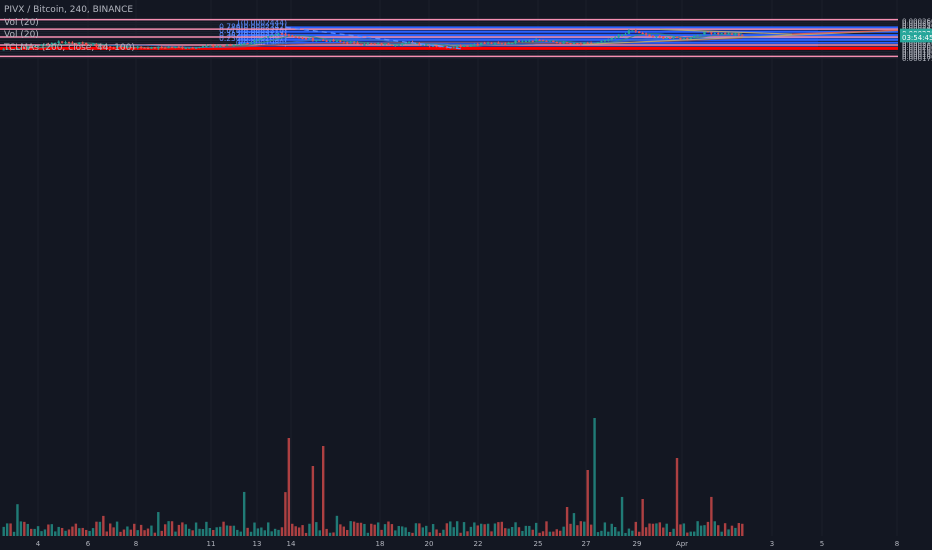  What do you see at coordinates (917, 24) in the screenshot?
I see `y-tick-label: 0.0002550` at bounding box center [917, 24].